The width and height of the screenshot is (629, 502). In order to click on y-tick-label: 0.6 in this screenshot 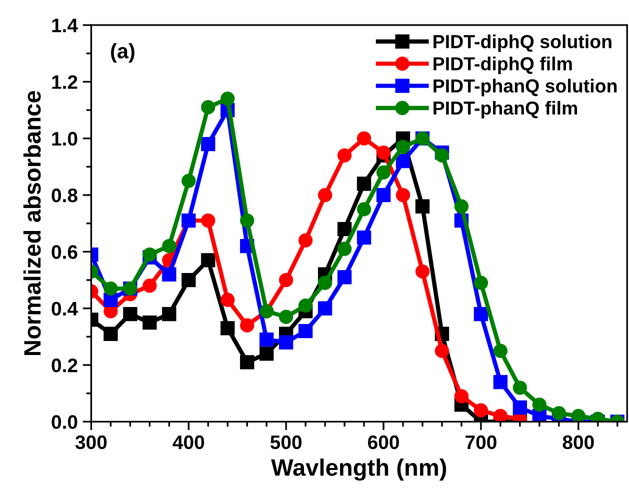, I will do `click(65, 252)`.